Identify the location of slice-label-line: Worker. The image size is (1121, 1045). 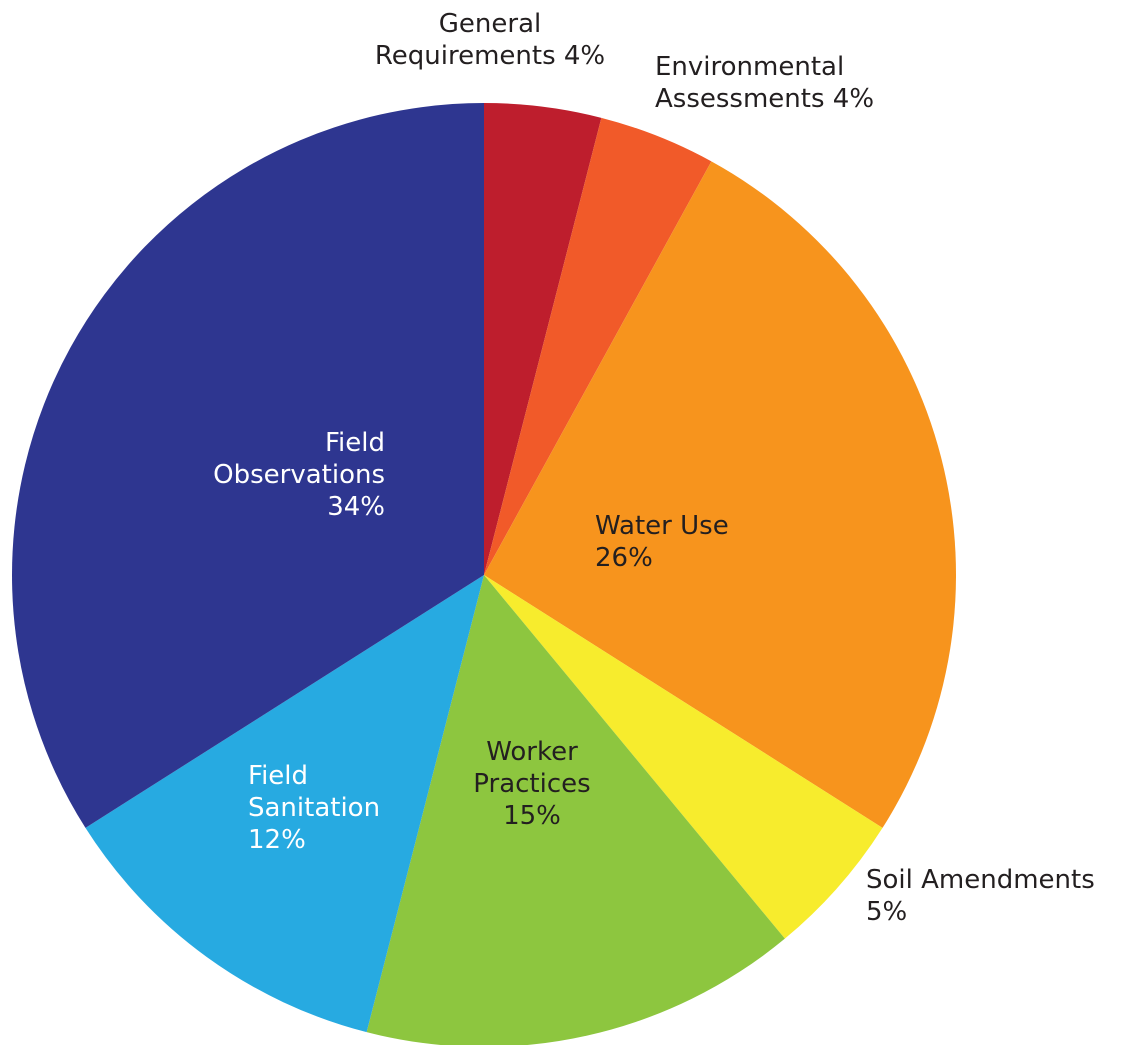
(532, 752).